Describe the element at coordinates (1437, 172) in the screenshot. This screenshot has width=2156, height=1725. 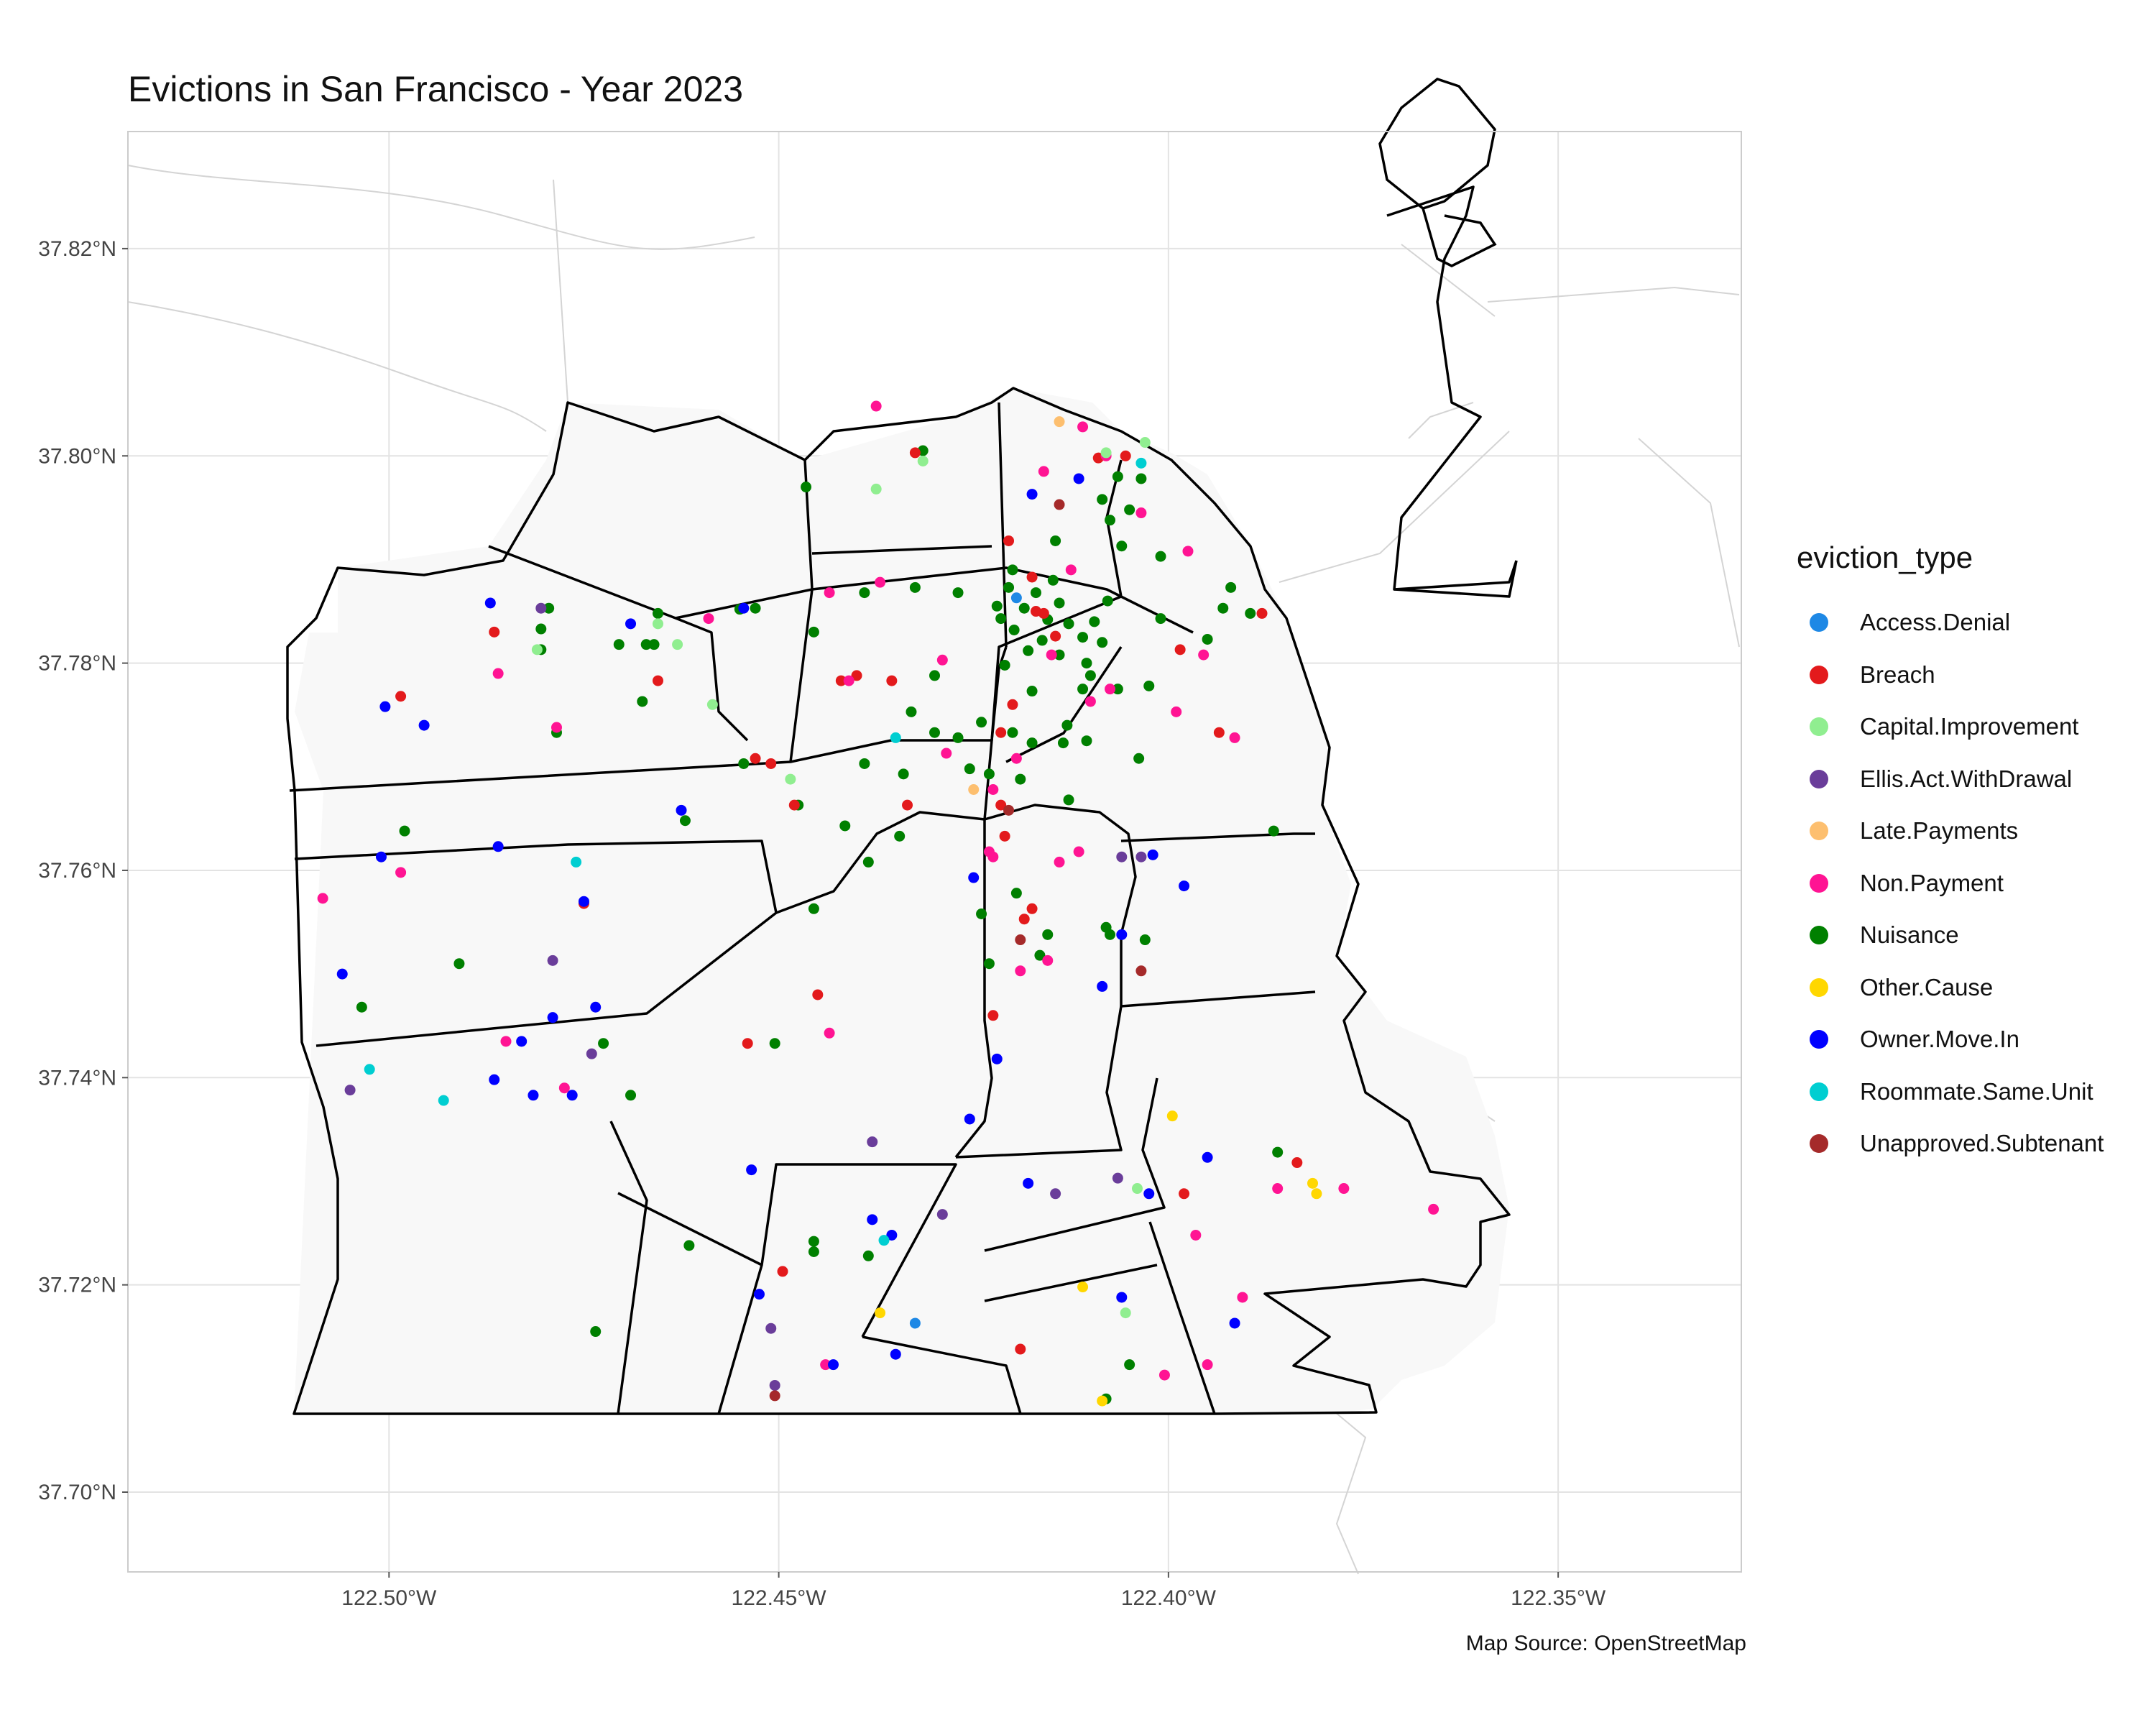
I see `treasure-island` at that location.